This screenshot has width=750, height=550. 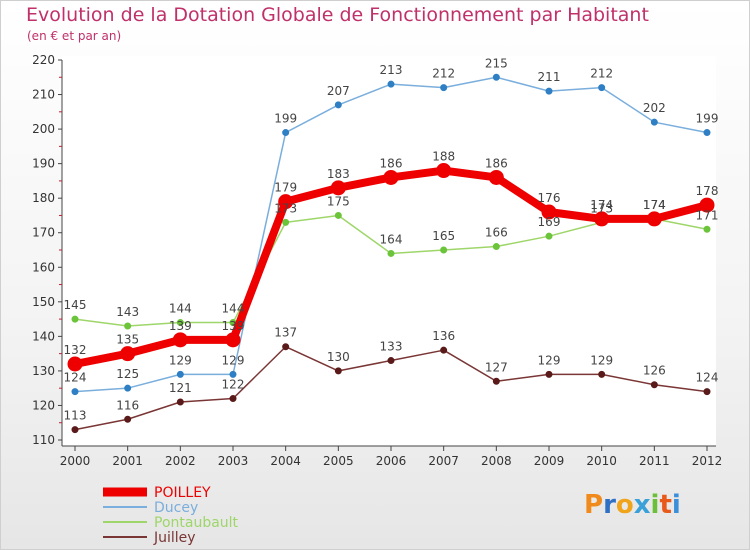 What do you see at coordinates (43, 198) in the screenshot?
I see `y-tick-label: 180` at bounding box center [43, 198].